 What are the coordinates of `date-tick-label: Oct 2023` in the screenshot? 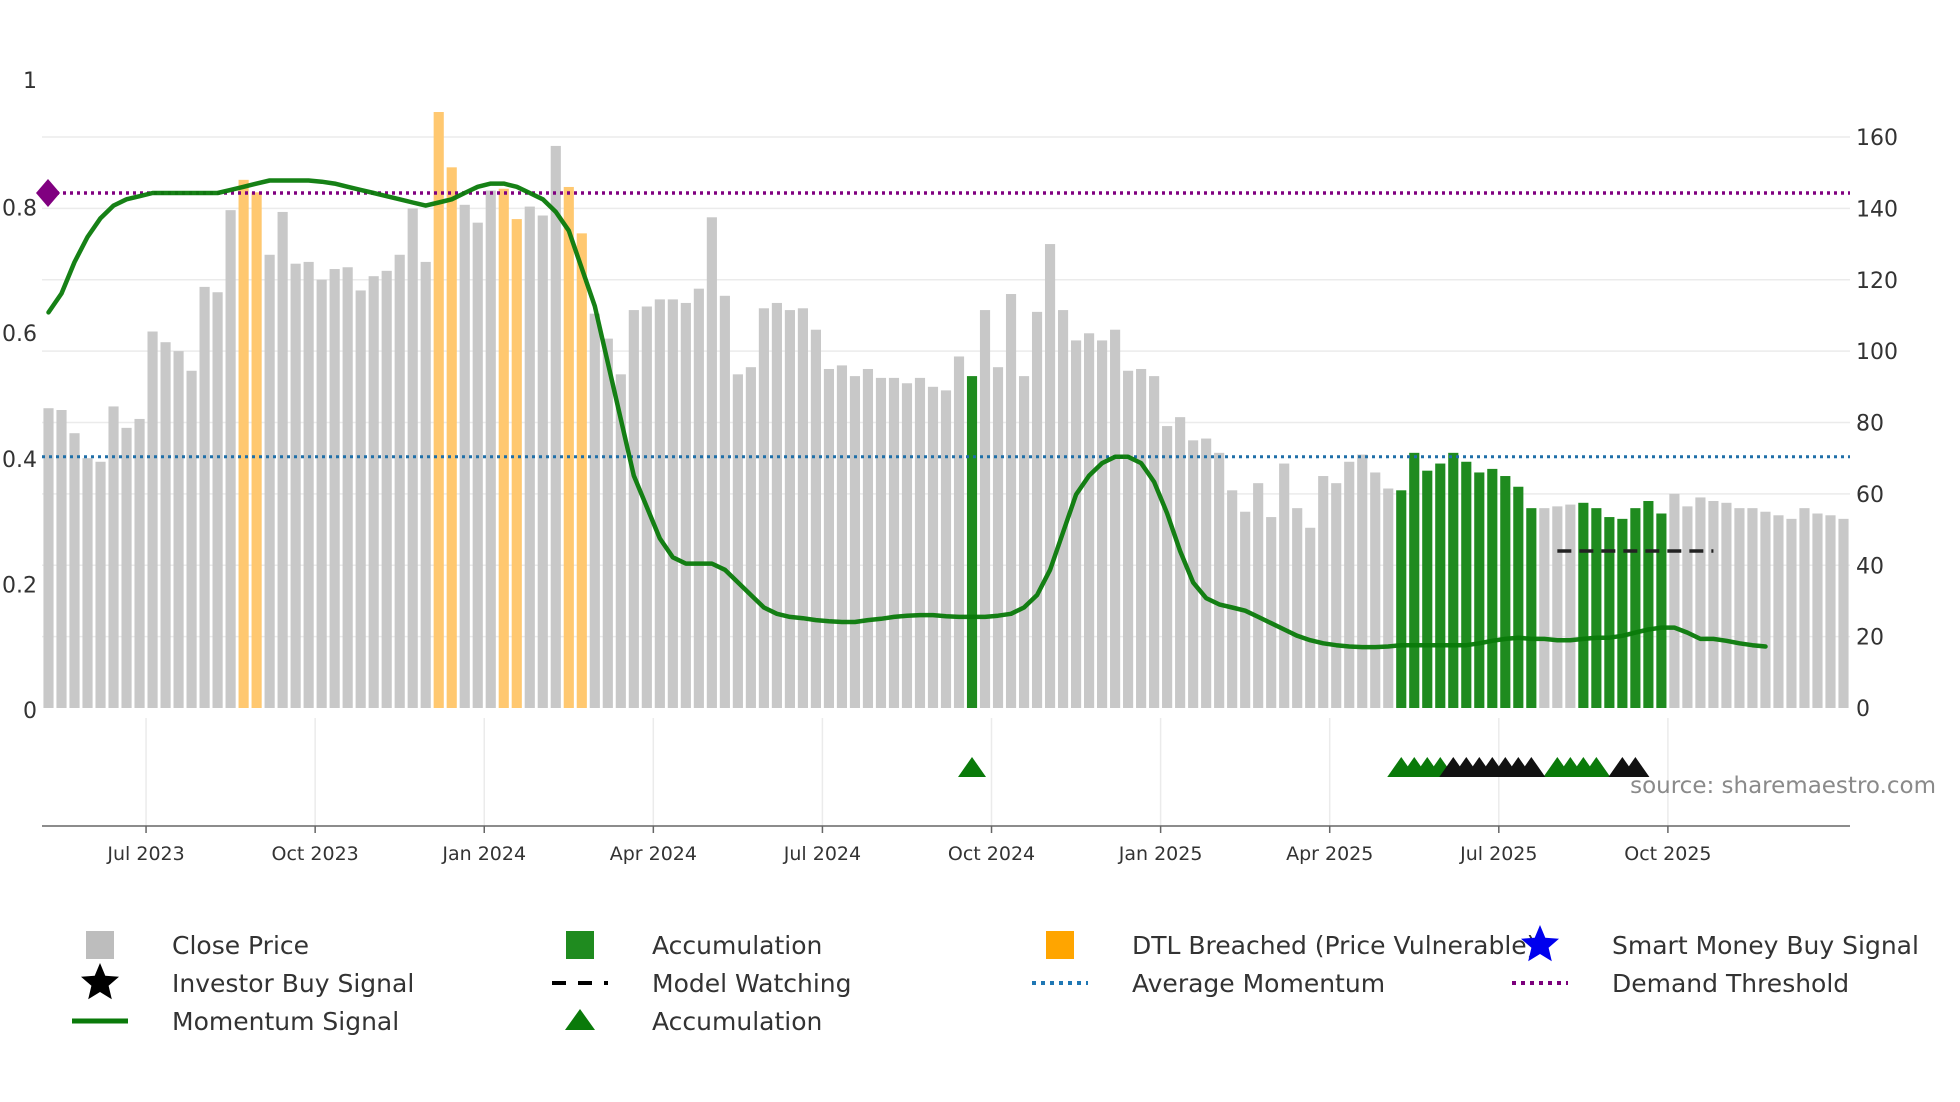 It's located at (315, 854).